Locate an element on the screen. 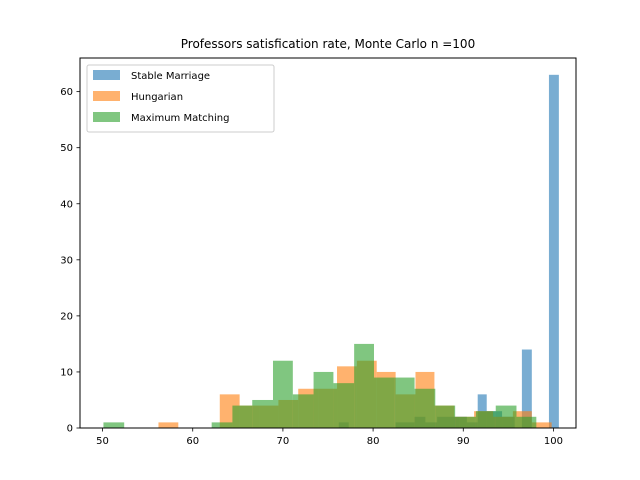  y-tick-label: 40 is located at coordinates (66, 204).